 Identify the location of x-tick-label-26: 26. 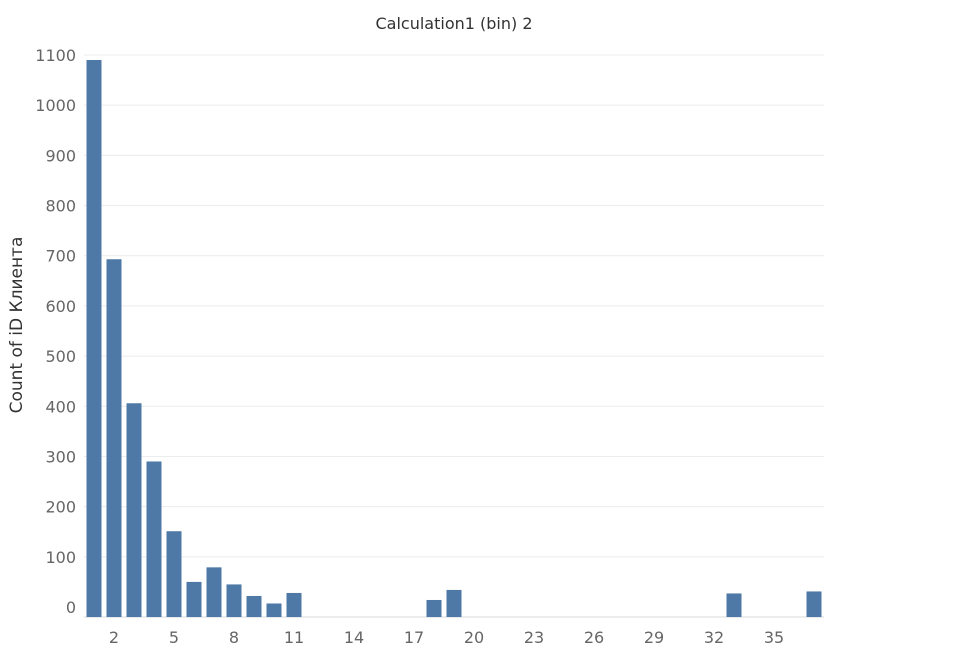
(594, 637).